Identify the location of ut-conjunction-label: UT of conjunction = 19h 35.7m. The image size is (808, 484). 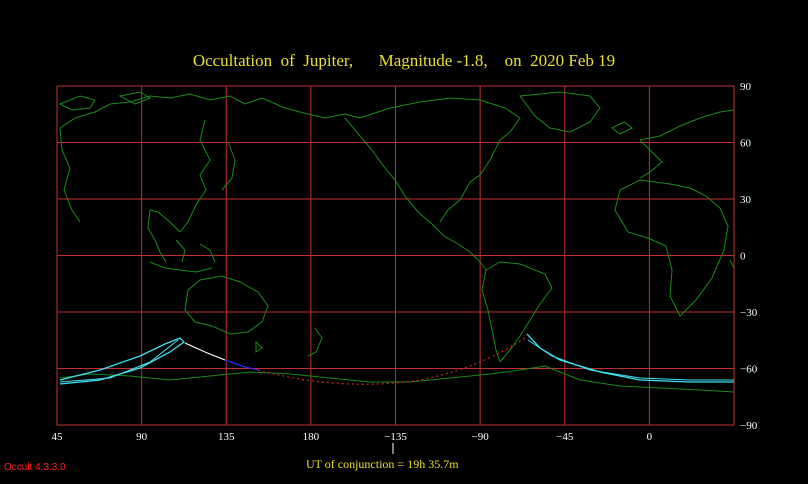
(382, 464).